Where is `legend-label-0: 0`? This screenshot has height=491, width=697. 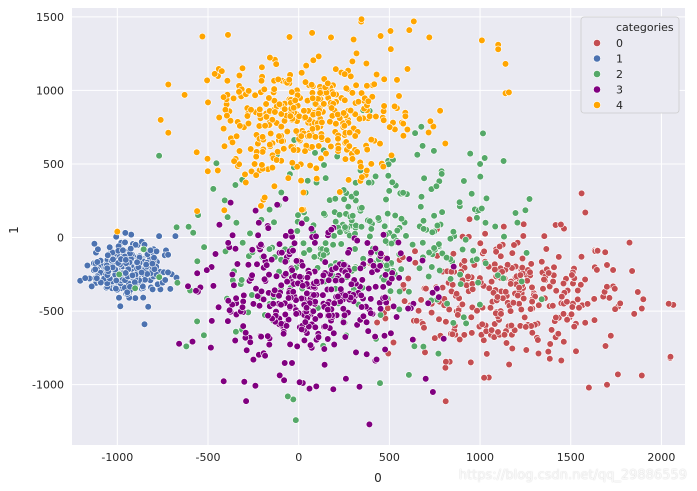 legend-label-0: 0 is located at coordinates (619, 43).